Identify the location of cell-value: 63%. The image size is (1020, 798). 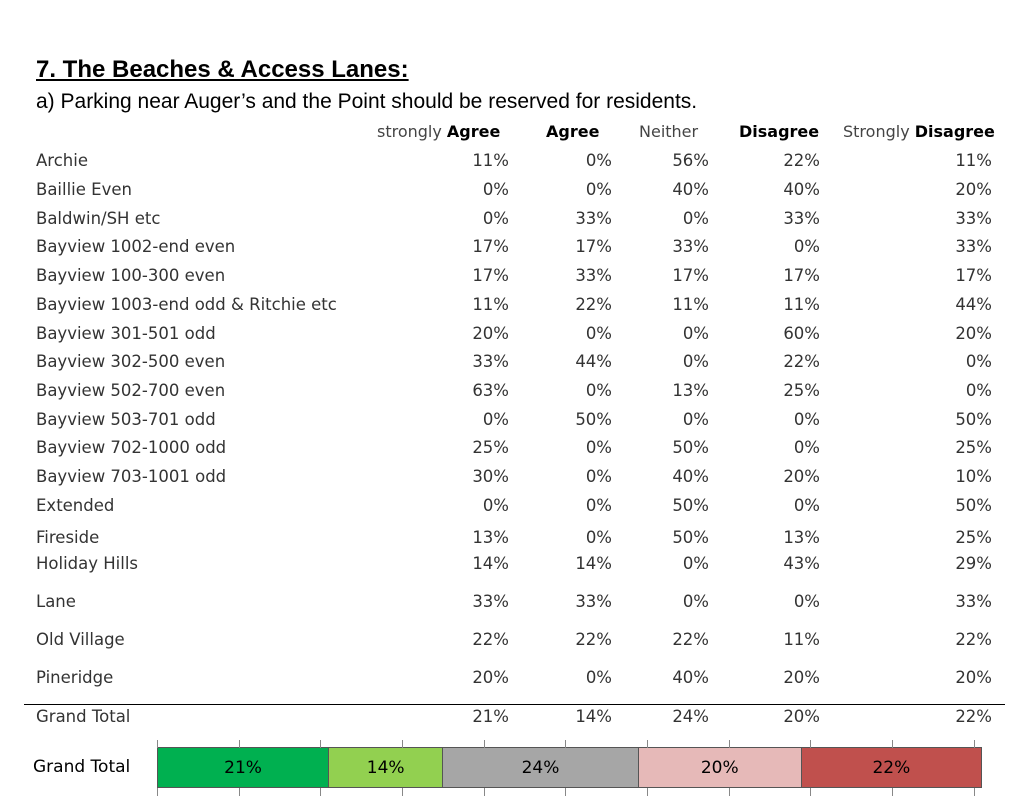
(490, 390).